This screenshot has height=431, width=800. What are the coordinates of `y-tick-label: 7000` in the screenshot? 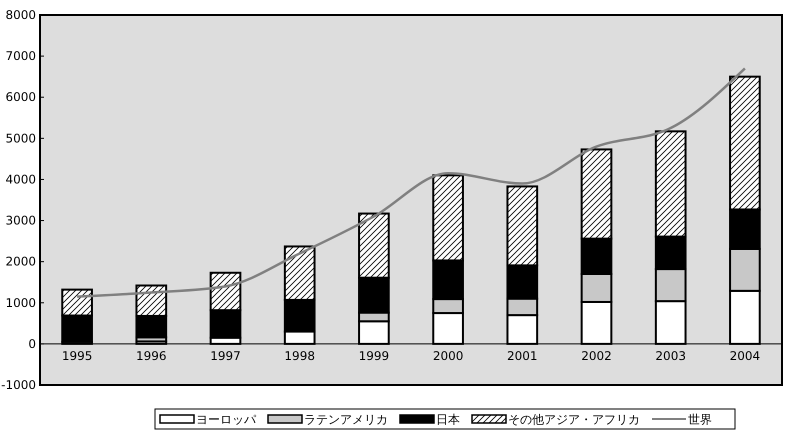 It's located at (20, 56).